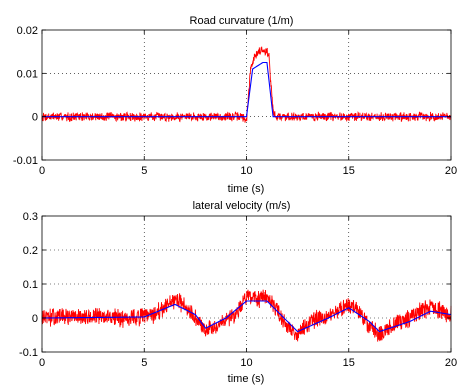  What do you see at coordinates (28, 353) in the screenshot?
I see `y-tick-label: -0.1` at bounding box center [28, 353].